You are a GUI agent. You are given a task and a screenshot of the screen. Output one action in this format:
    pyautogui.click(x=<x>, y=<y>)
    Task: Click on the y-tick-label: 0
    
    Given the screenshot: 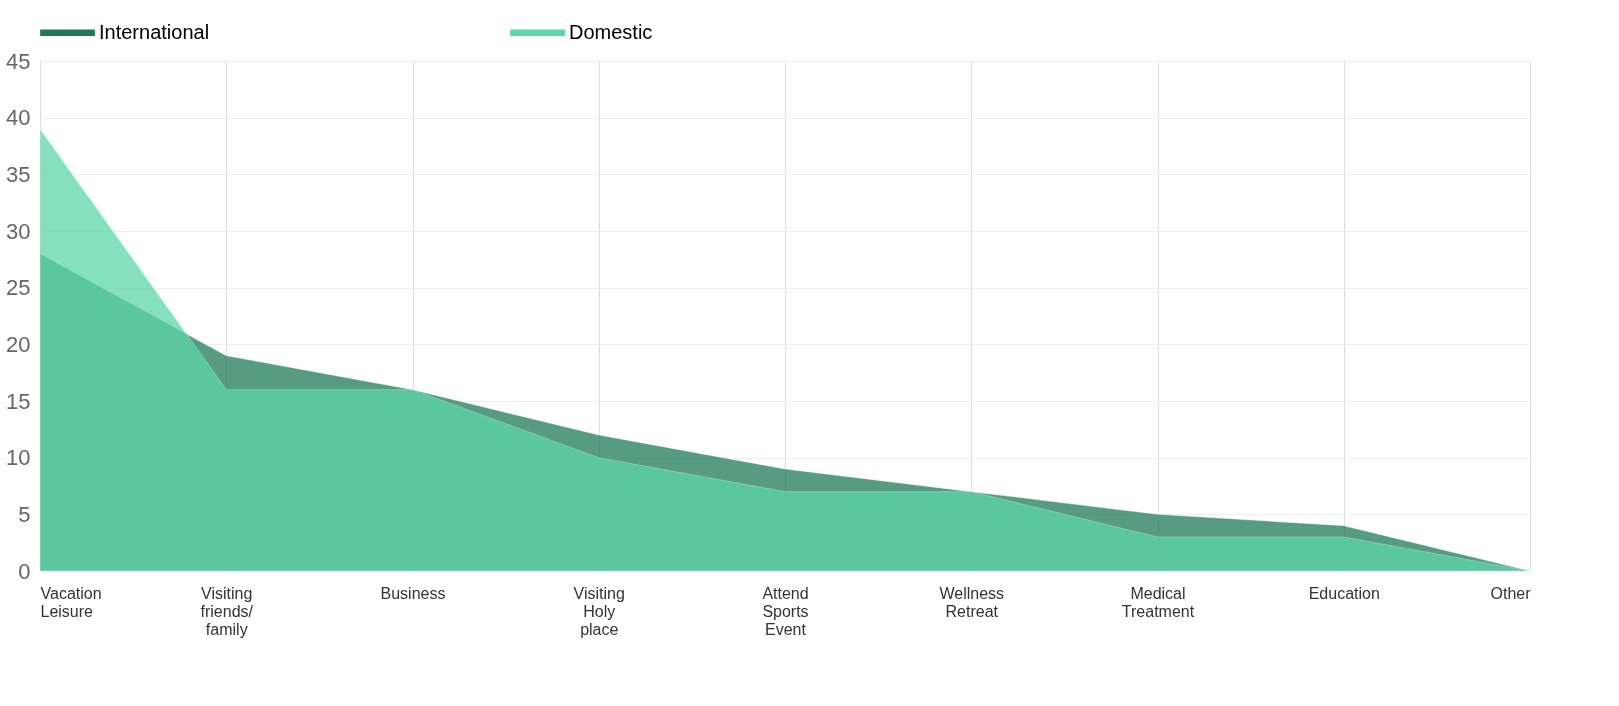 What is the action you would take?
    pyautogui.click(x=24, y=571)
    